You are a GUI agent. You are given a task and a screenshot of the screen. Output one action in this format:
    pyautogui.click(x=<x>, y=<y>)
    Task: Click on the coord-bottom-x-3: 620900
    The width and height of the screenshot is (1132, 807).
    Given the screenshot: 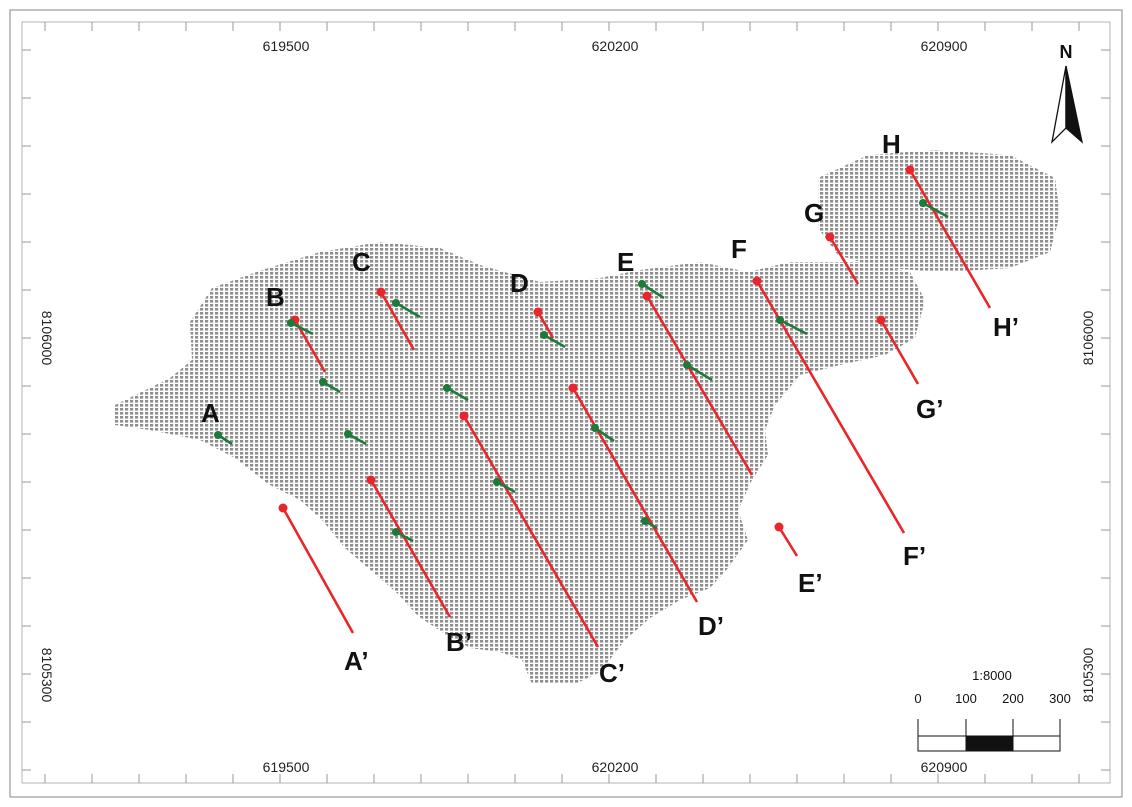 What is the action you would take?
    pyautogui.click(x=944, y=767)
    